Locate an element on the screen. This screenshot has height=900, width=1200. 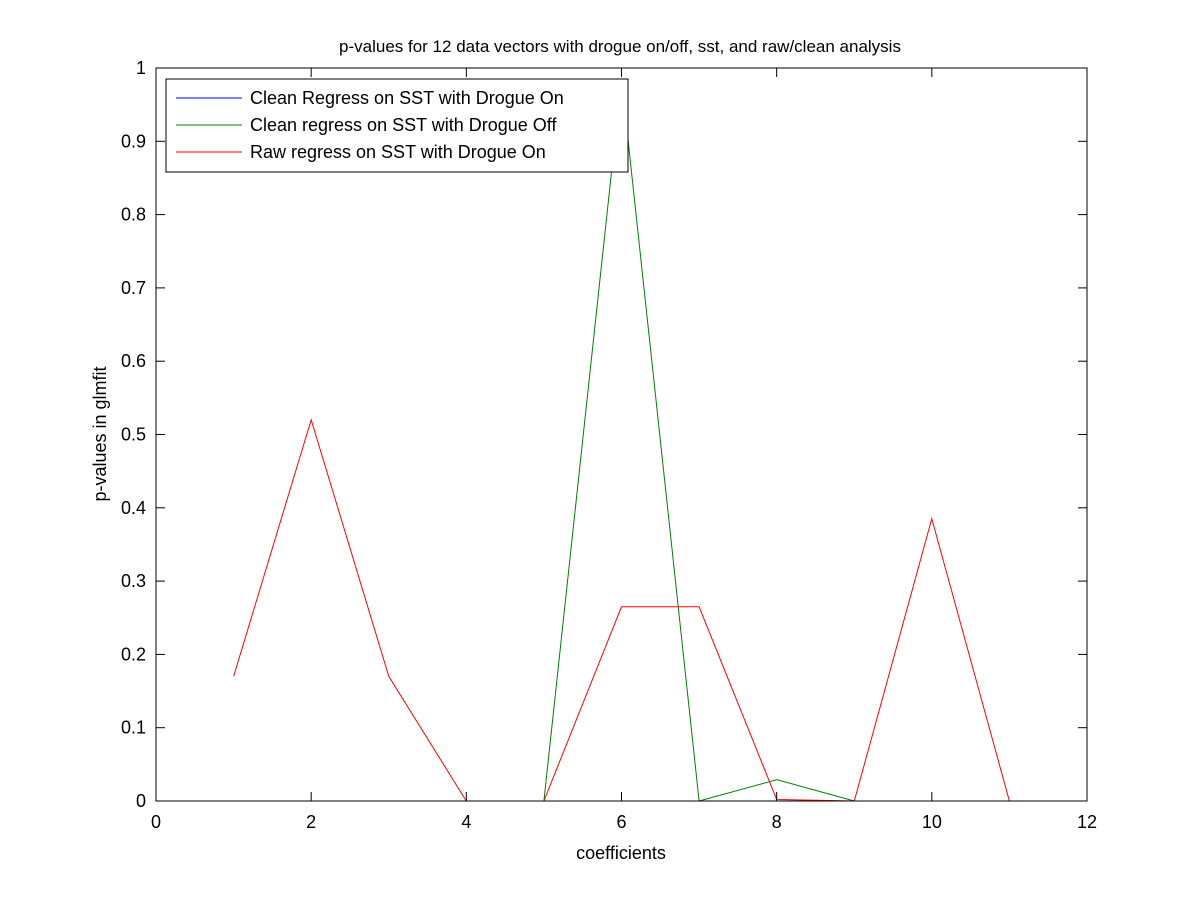
y-tick-label: 0.5 is located at coordinates (133, 435).